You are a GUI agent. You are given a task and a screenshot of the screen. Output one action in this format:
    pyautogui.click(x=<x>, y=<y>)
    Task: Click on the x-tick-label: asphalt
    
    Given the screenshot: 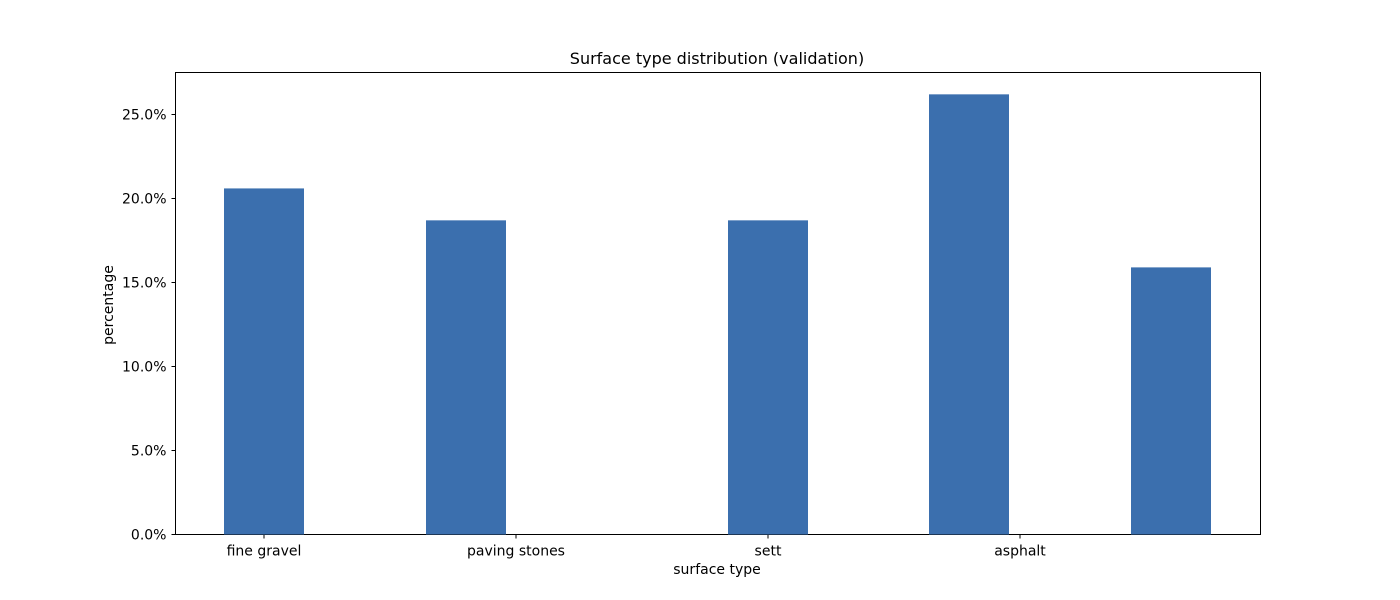 What is the action you would take?
    pyautogui.click(x=1020, y=552)
    